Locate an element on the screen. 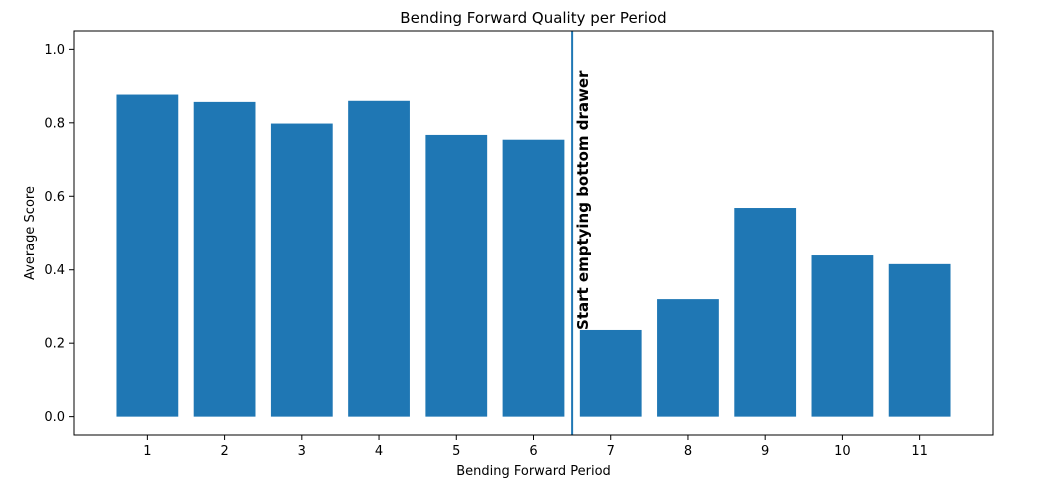 Image resolution: width=1062 pixels, height=491 pixels. y-axis-ticks: 0.0 0.2 0.4 0.6 0.8 1.0 is located at coordinates (59, 234).